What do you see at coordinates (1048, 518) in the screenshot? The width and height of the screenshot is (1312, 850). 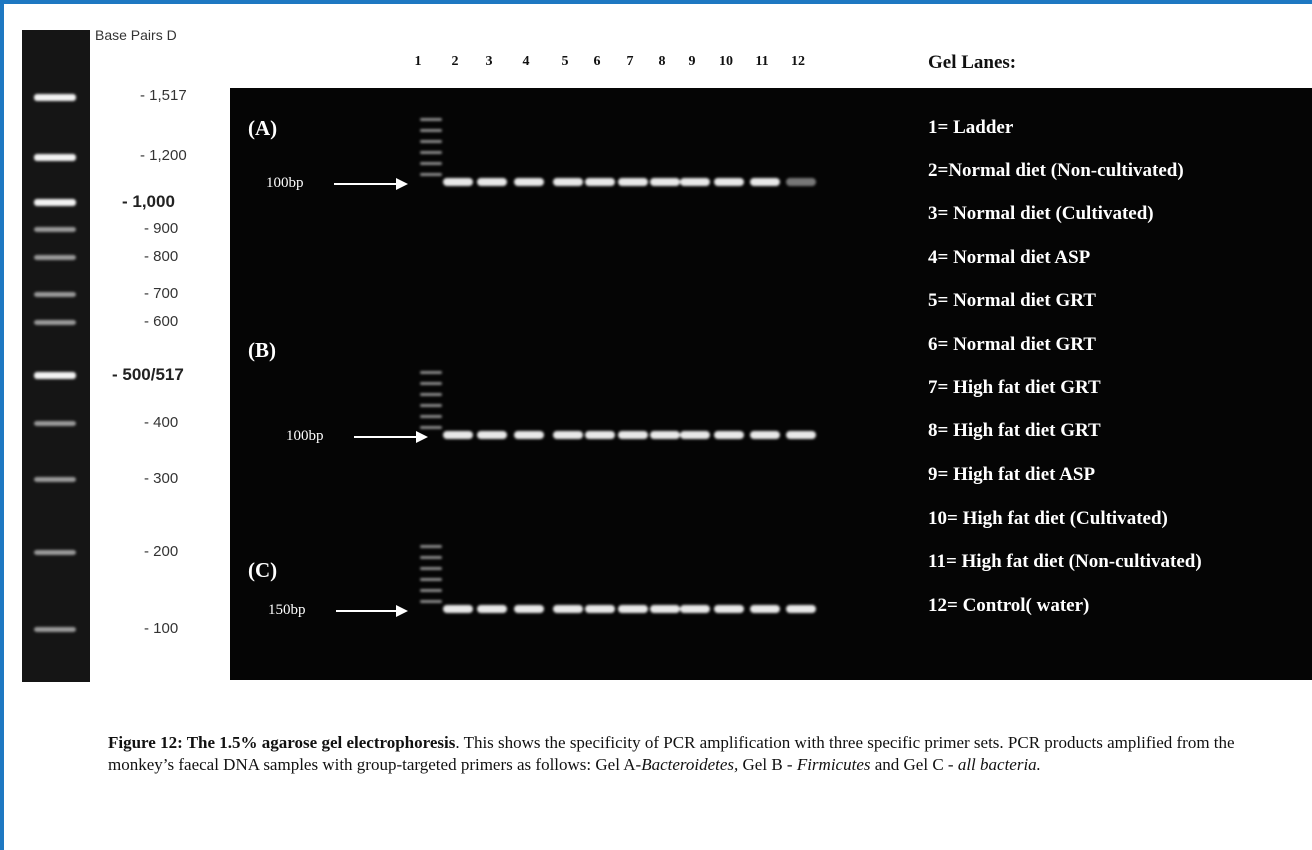 I see `legend-item: 10= High fat diet (Cultivated)` at bounding box center [1048, 518].